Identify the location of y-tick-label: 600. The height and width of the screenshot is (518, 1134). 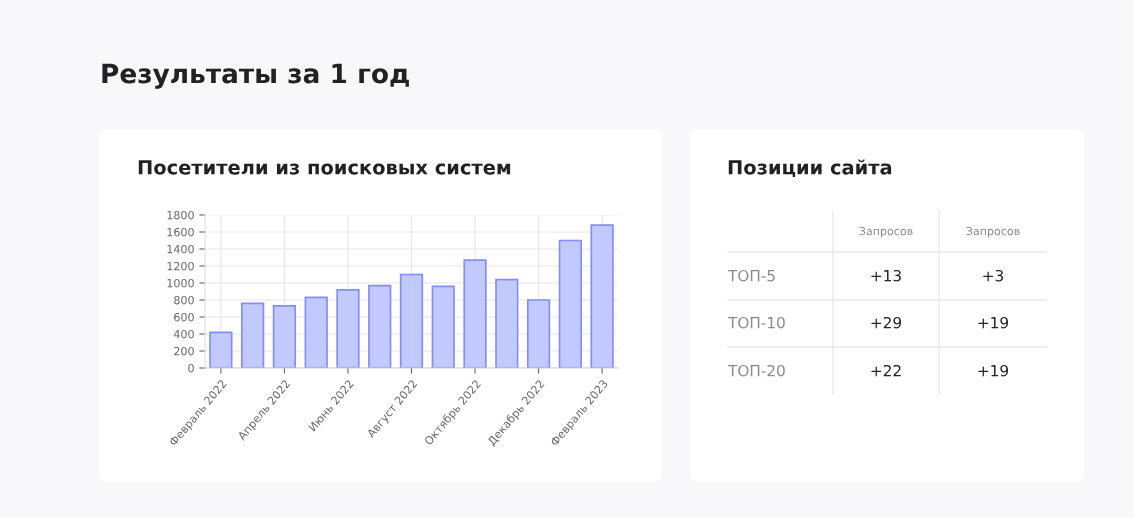
(184, 317).